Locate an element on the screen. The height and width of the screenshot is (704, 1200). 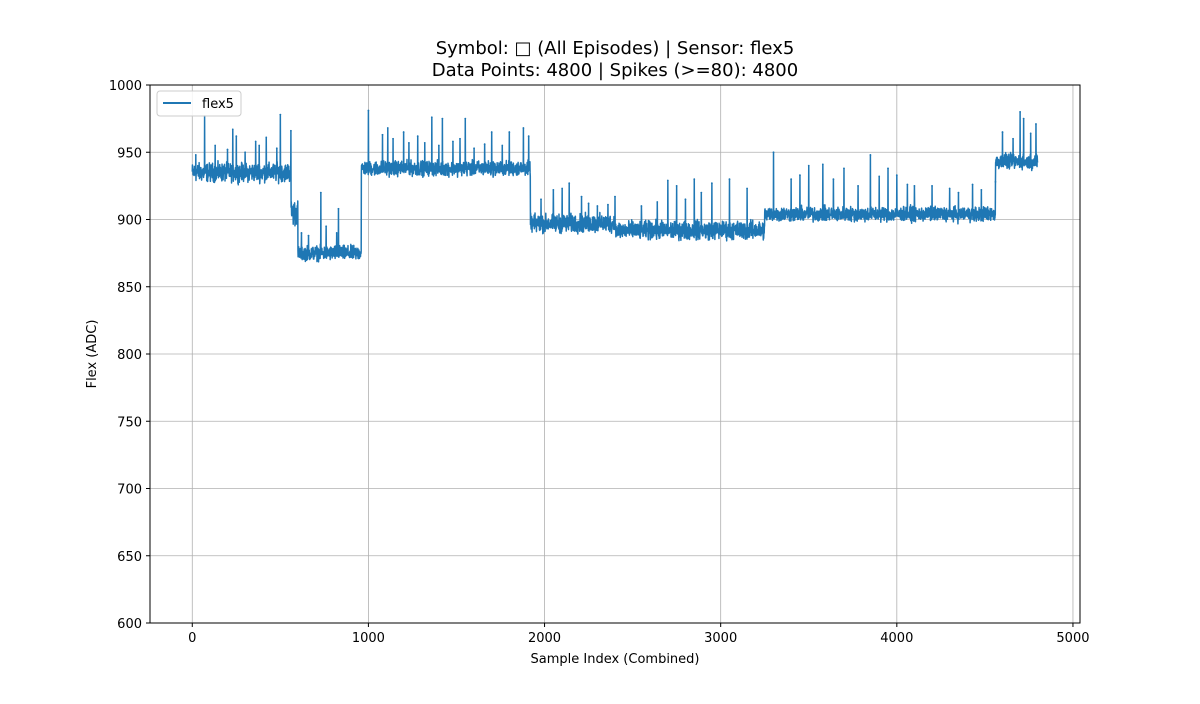
y-tick-label: 850 is located at coordinates (129, 288).